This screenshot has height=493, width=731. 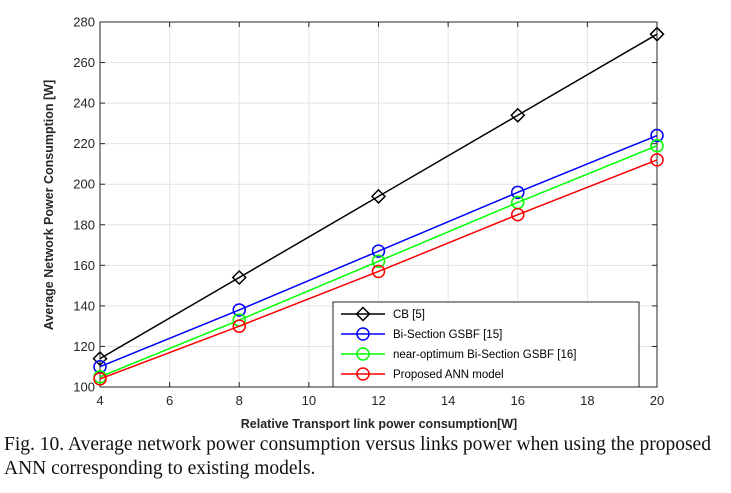 What do you see at coordinates (409, 315) in the screenshot?
I see `legend-label: CB [5]` at bounding box center [409, 315].